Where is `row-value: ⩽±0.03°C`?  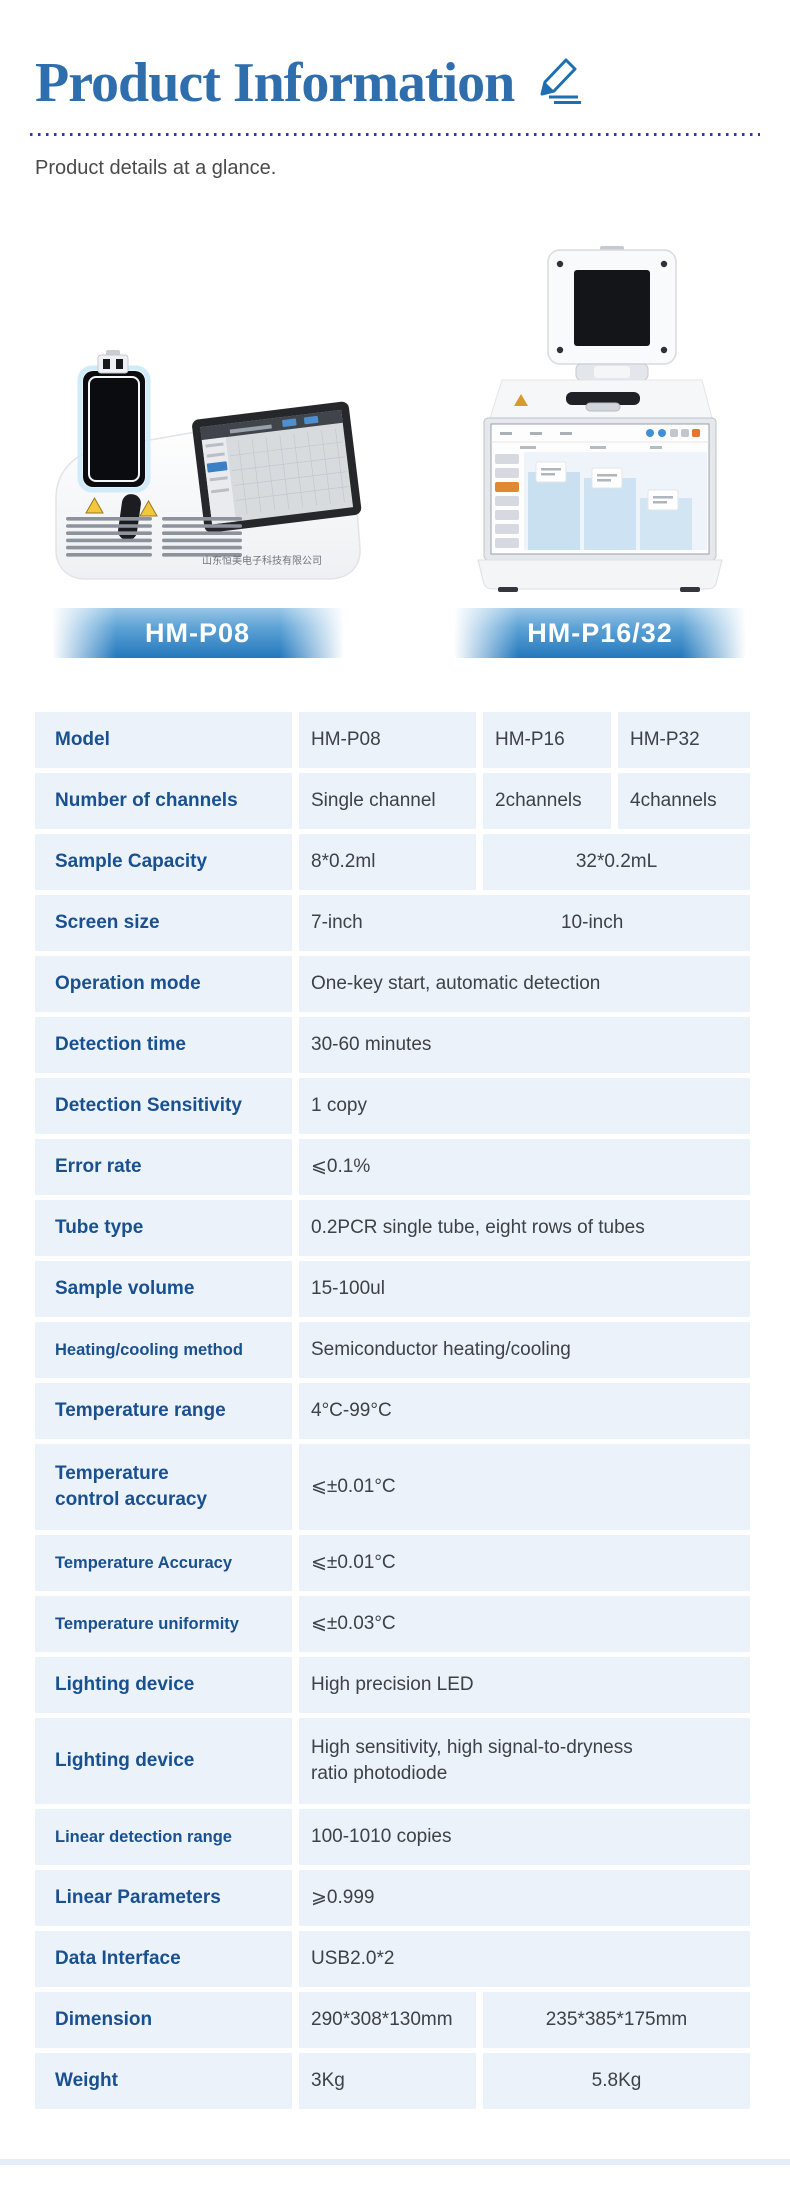 row-value: ⩽±0.03°C is located at coordinates (524, 1624).